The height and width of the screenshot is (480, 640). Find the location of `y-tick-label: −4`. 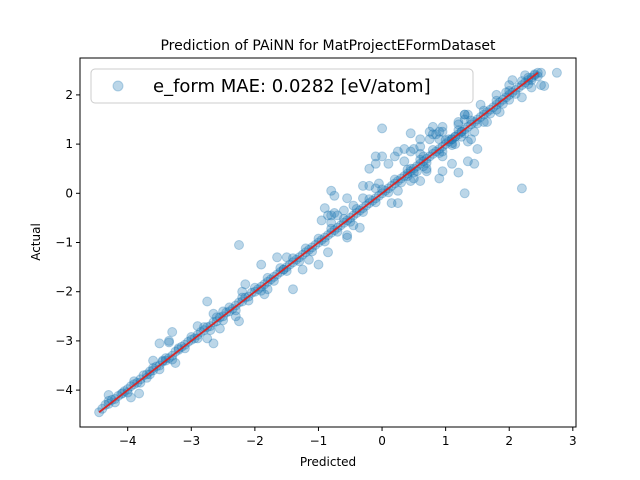

y-tick-label: −4 is located at coordinates (64, 390).